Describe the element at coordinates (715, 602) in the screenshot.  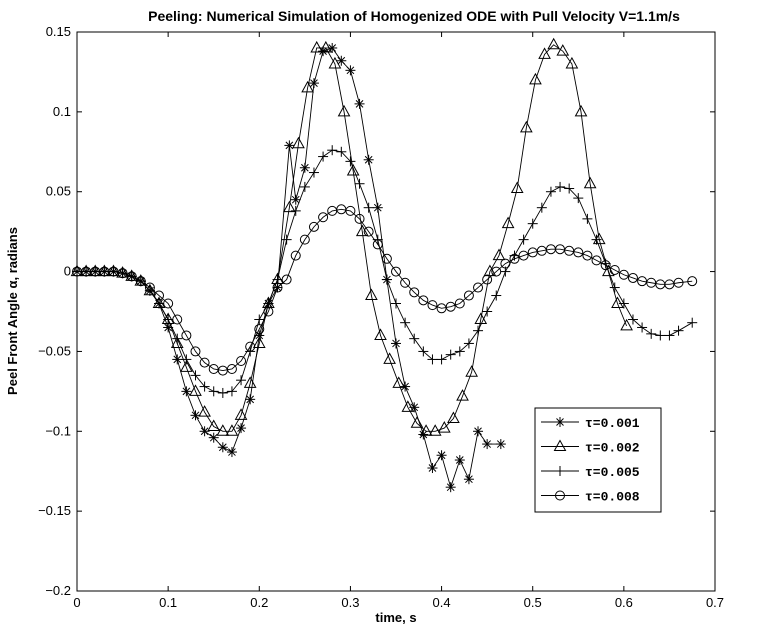
I see `x-tick-label: 0.7` at that location.